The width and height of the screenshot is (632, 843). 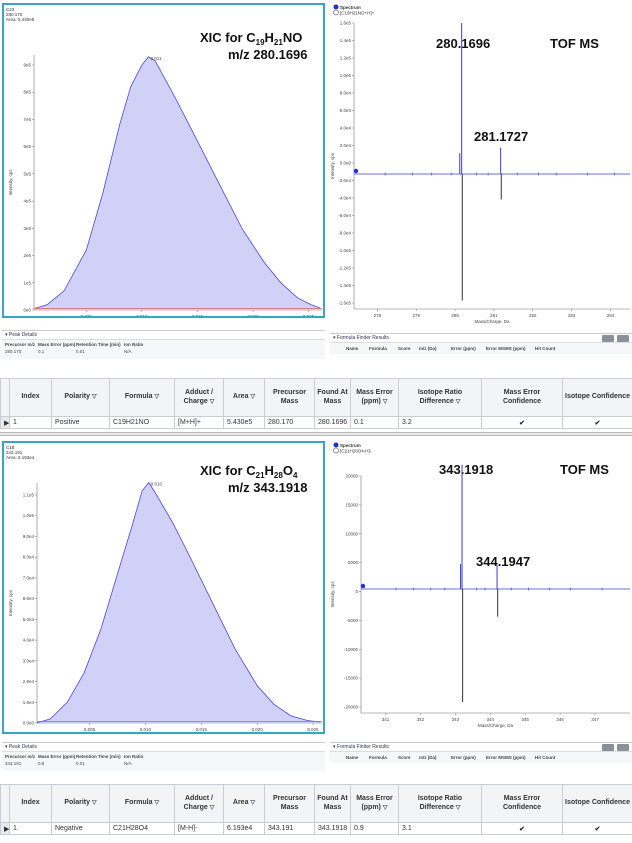 What do you see at coordinates (336, 450) in the screenshot?
I see `legend-dot-formula` at bounding box center [336, 450].